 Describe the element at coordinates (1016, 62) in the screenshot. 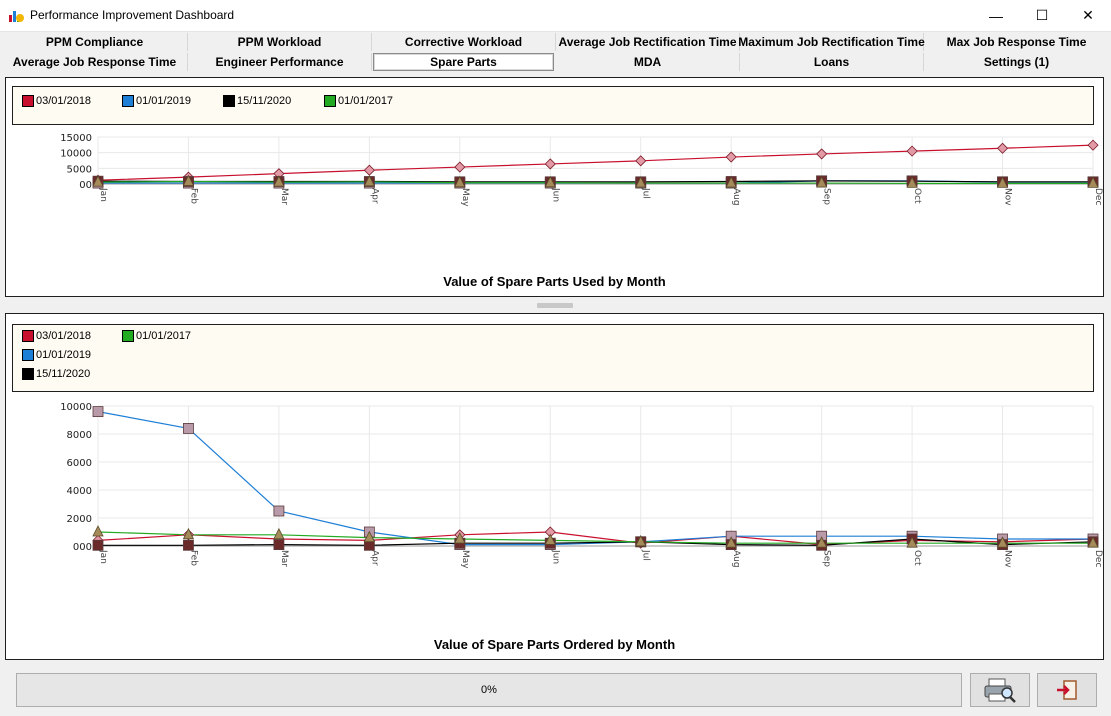

I see `tab-settings: Settings (1)` at that location.